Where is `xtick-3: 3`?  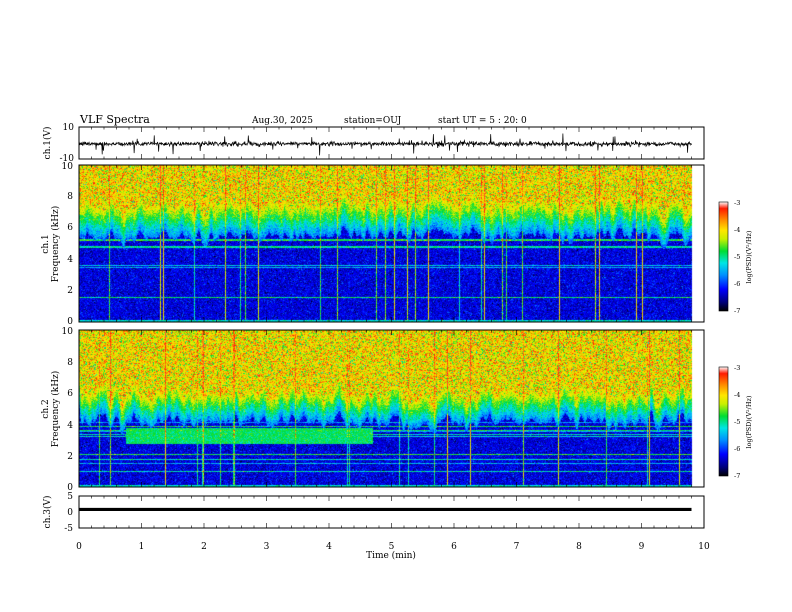 xtick-3: 3 is located at coordinates (267, 547).